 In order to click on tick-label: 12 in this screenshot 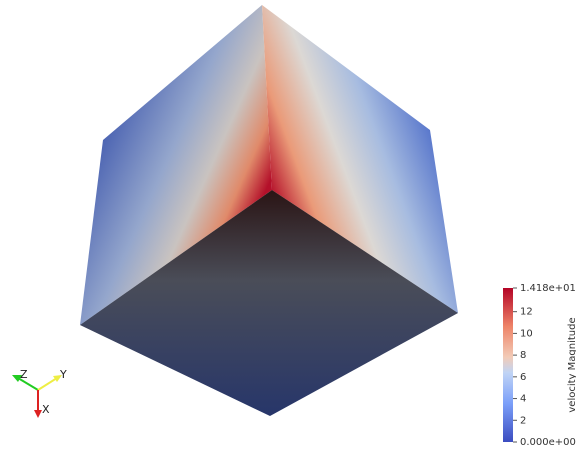, I will do `click(526, 312)`.